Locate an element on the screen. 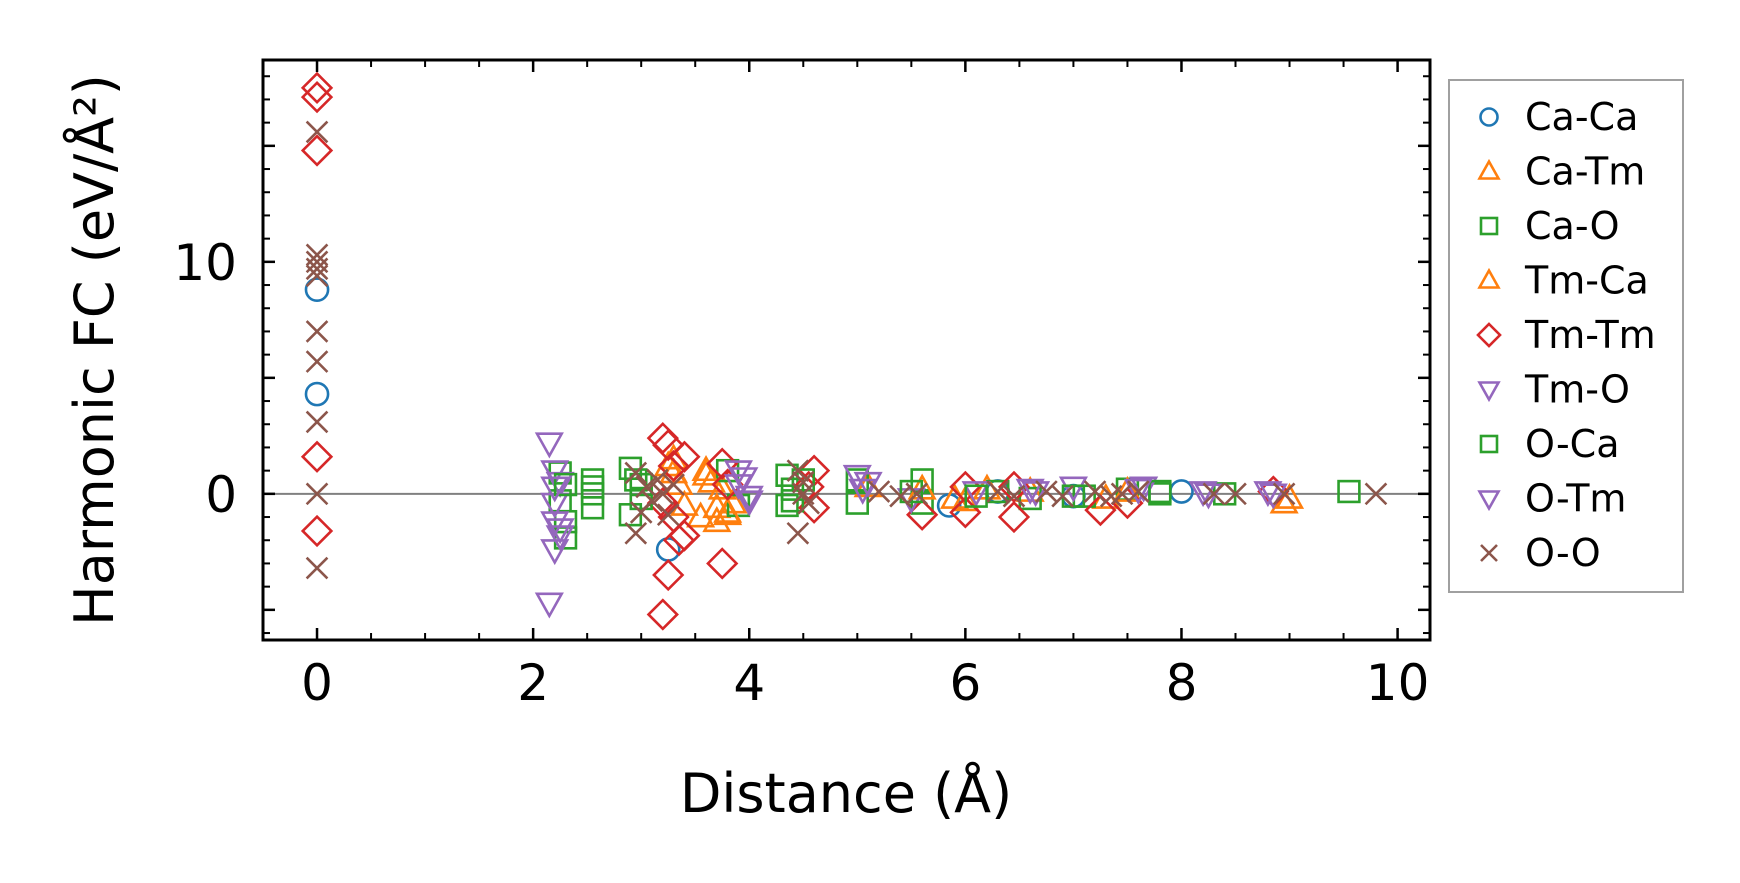 This screenshot has height=883, width=1740. y-axis-label: Harmonic FC (eV/Å²) is located at coordinates (94, 350).